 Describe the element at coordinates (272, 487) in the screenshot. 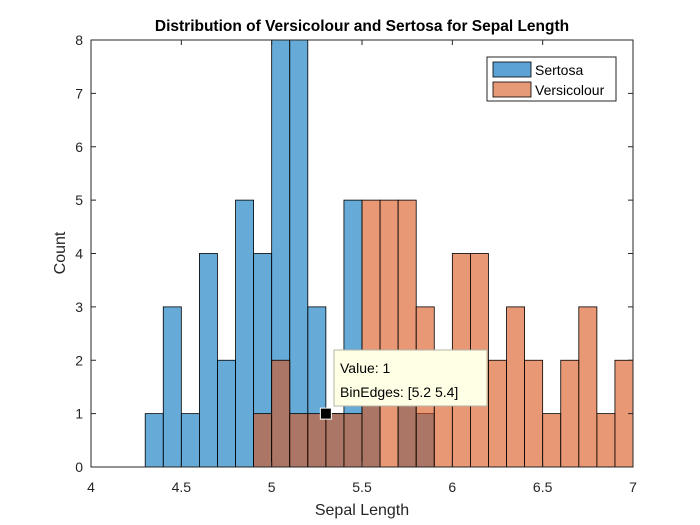

I see `x-tick-label: 5` at that location.